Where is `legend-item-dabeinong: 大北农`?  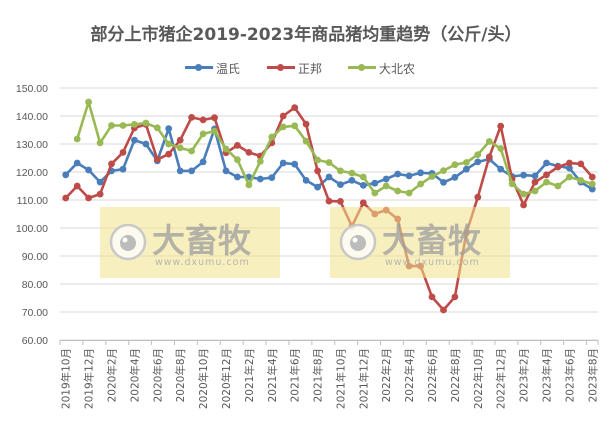
legend-item-dabeinong: 大北农 is located at coordinates (381, 68).